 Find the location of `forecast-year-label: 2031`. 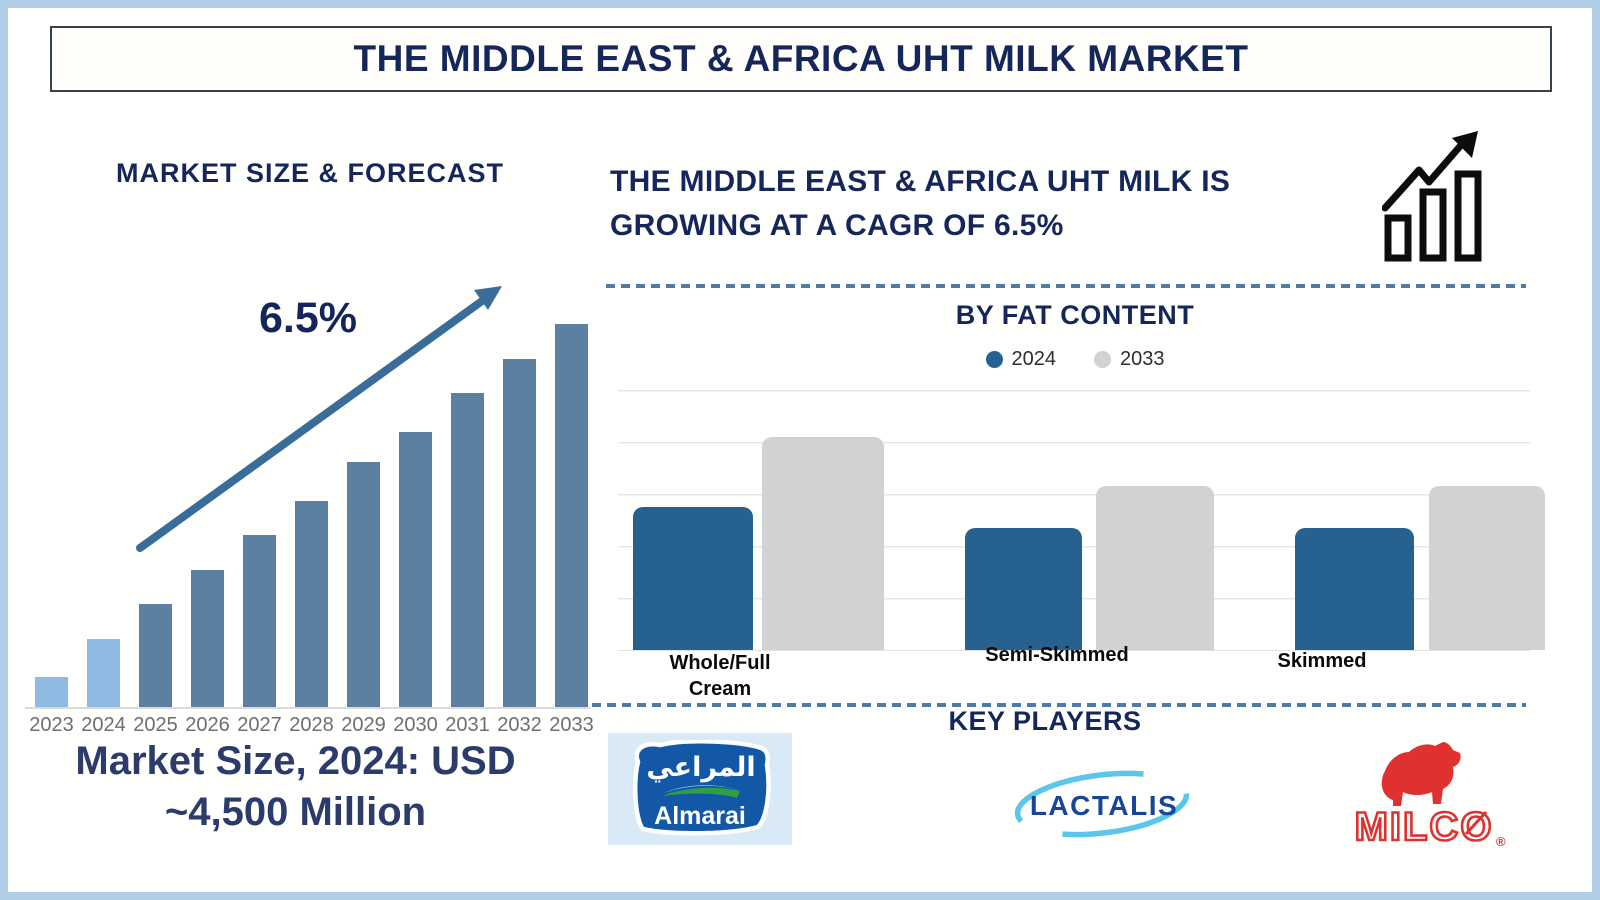

forecast-year-label: 2031 is located at coordinates (467, 725).